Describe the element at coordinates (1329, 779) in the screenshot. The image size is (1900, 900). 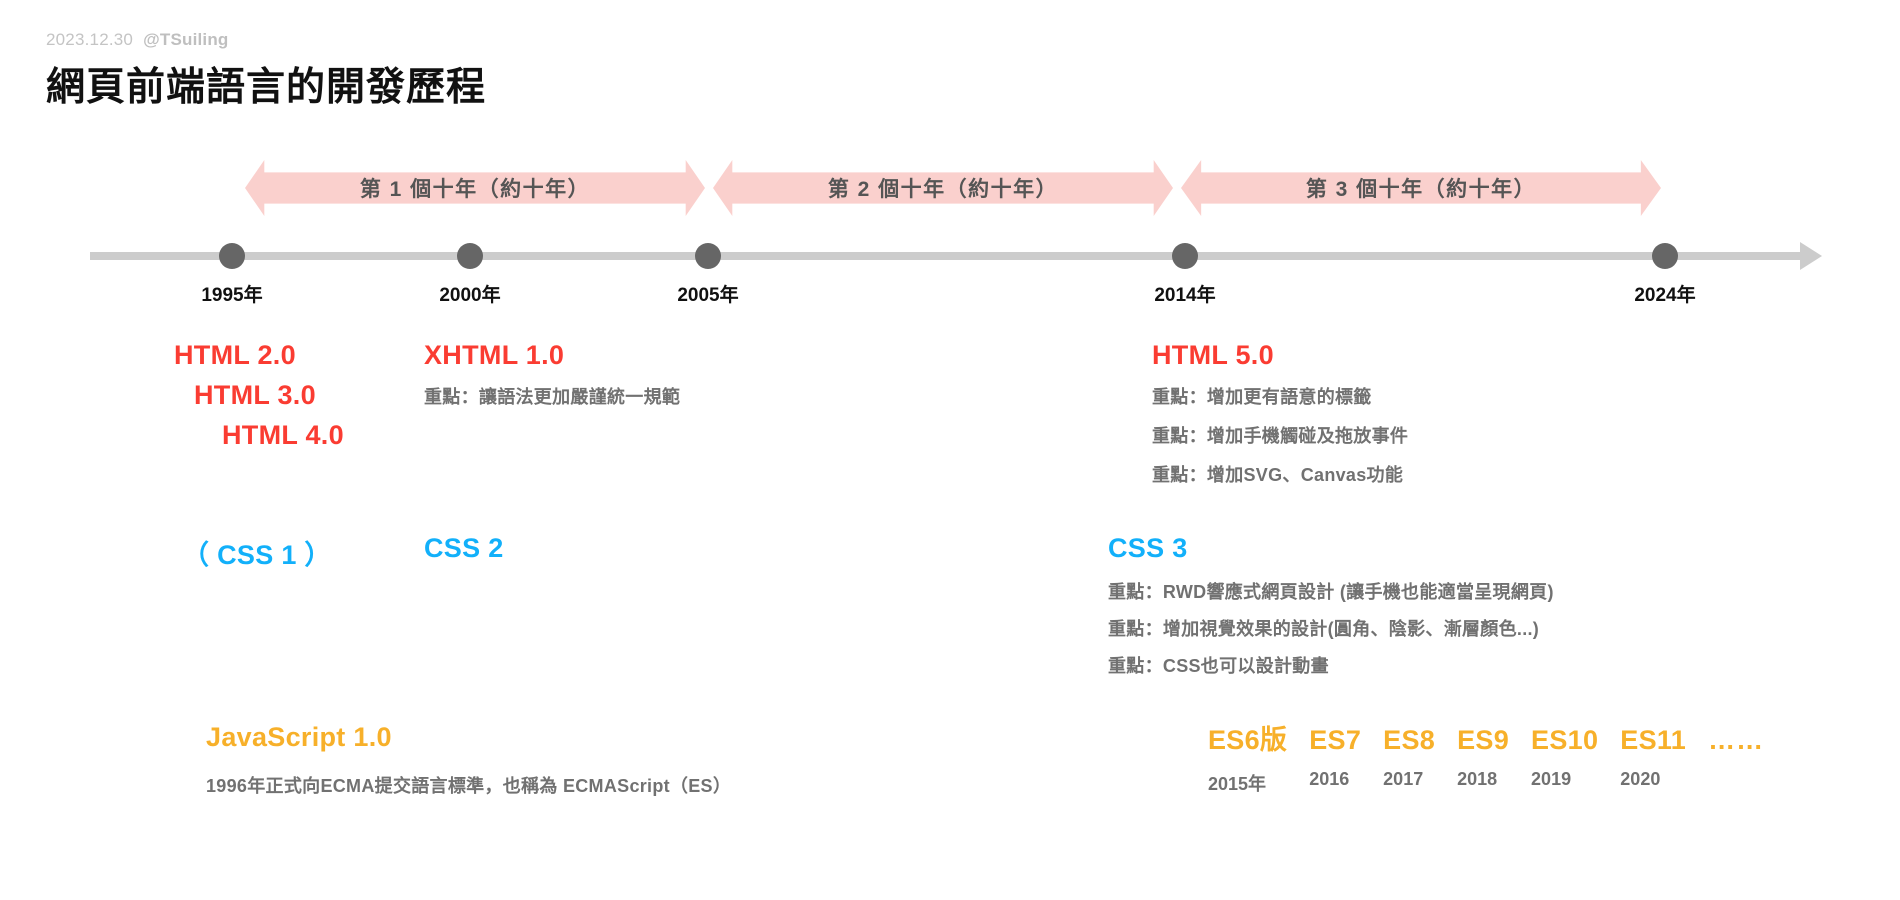
I see `ecmascript-version-year: 2016` at that location.